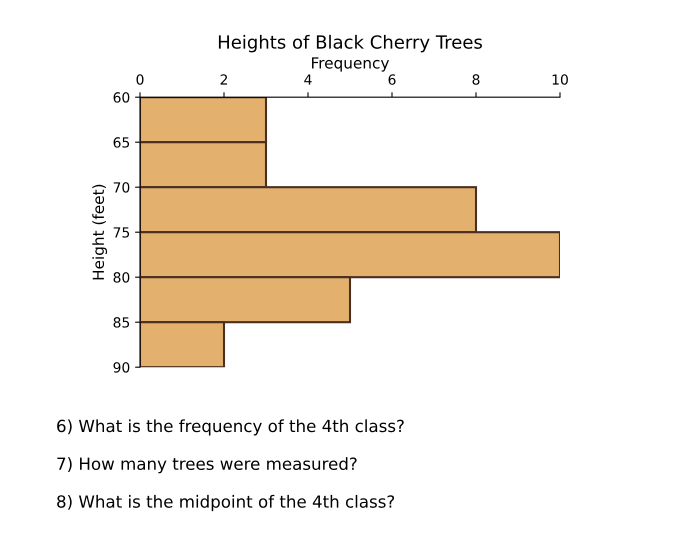 The width and height of the screenshot is (700, 540). What do you see at coordinates (476, 79) in the screenshot?
I see `x-tick-label: 8` at bounding box center [476, 79].